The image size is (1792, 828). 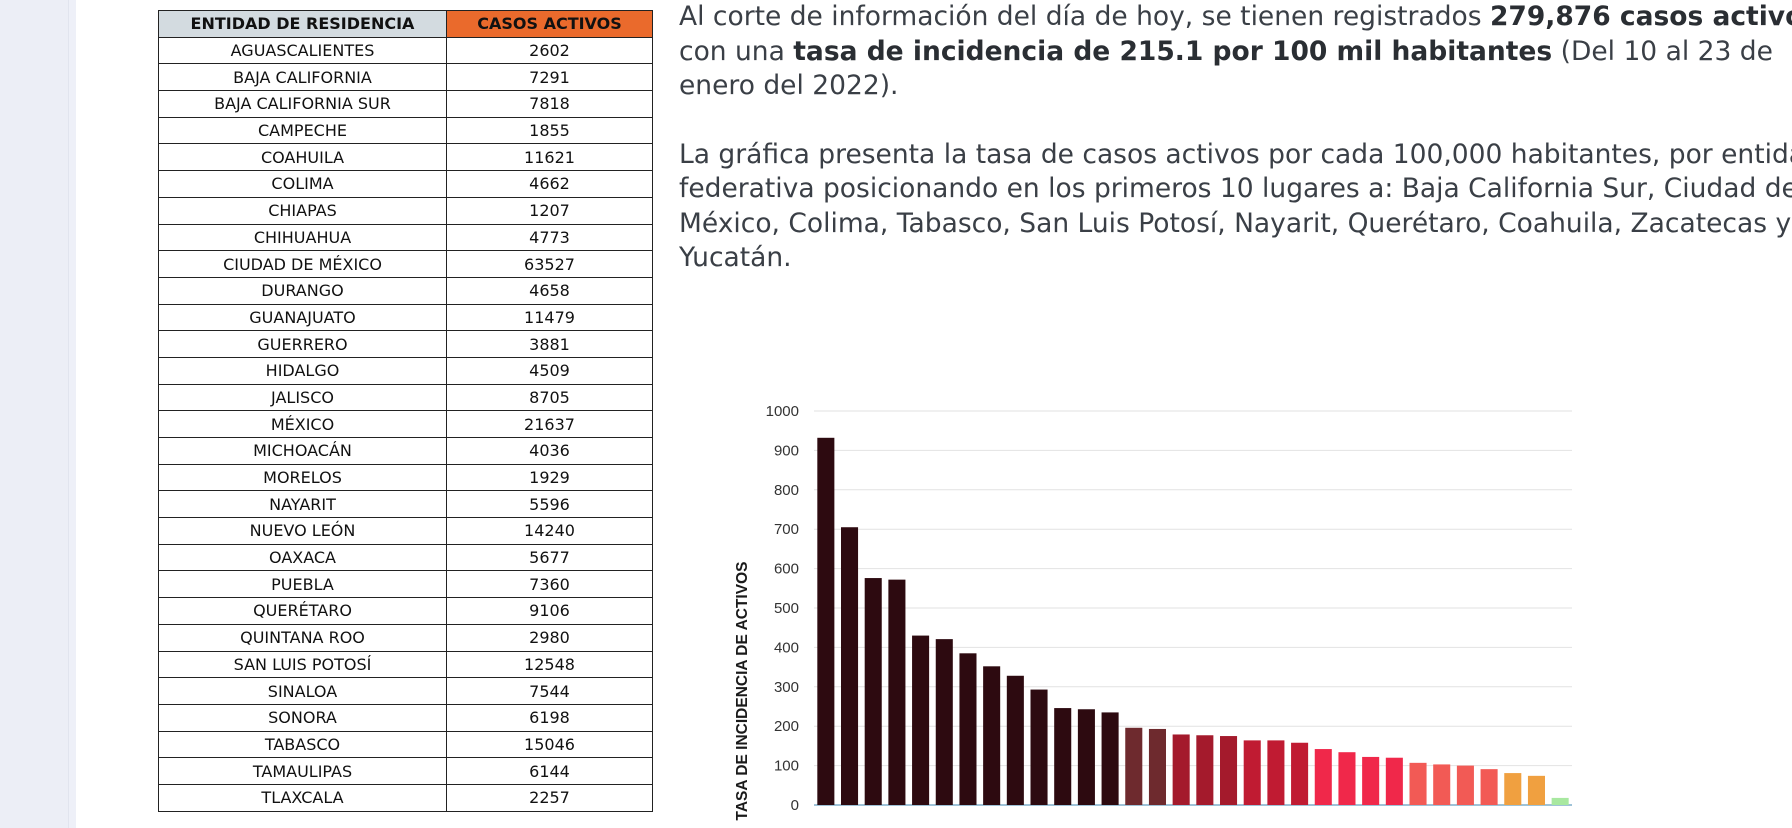 What do you see at coordinates (782, 411) in the screenshot?
I see `y-tick-label: 1000` at bounding box center [782, 411].